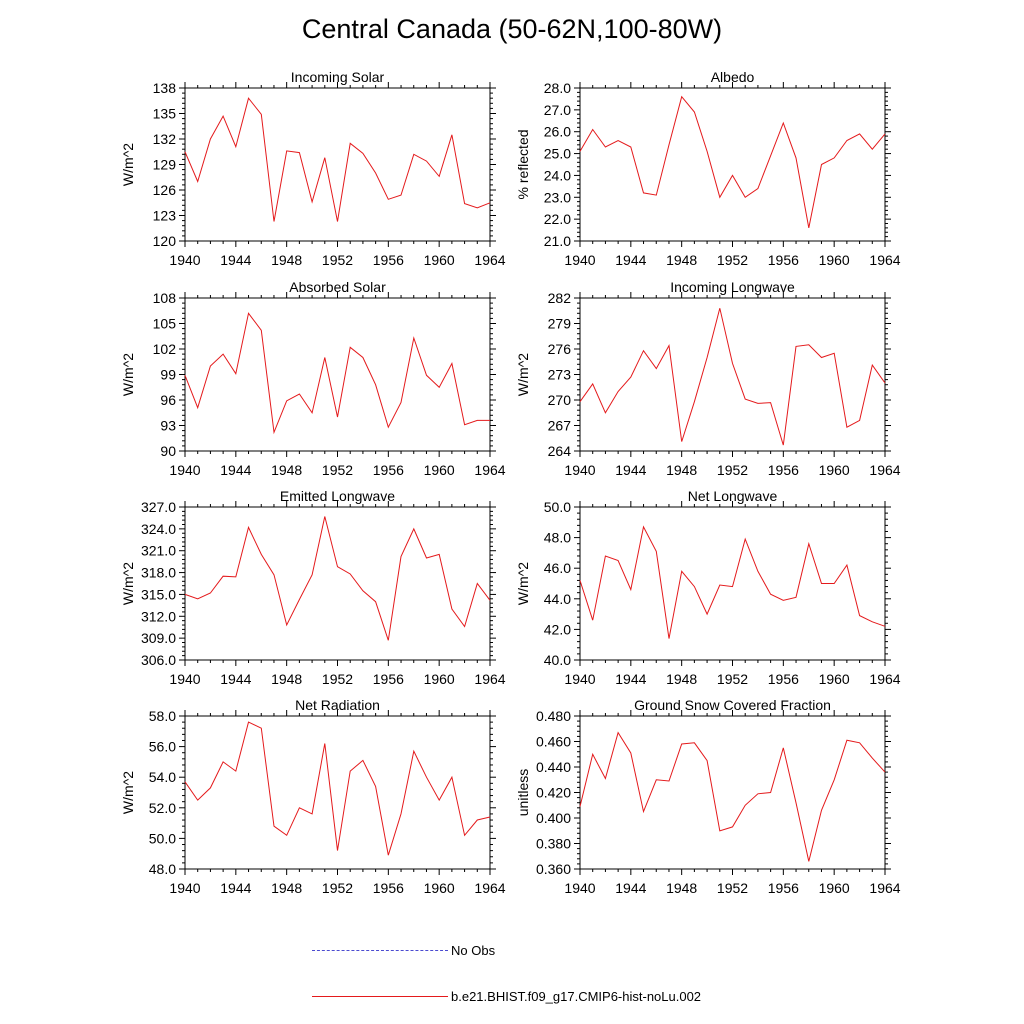 The width and height of the screenshot is (1024, 1024). Describe the element at coordinates (733, 77) in the screenshot. I see `panel-title: Albedo` at that location.